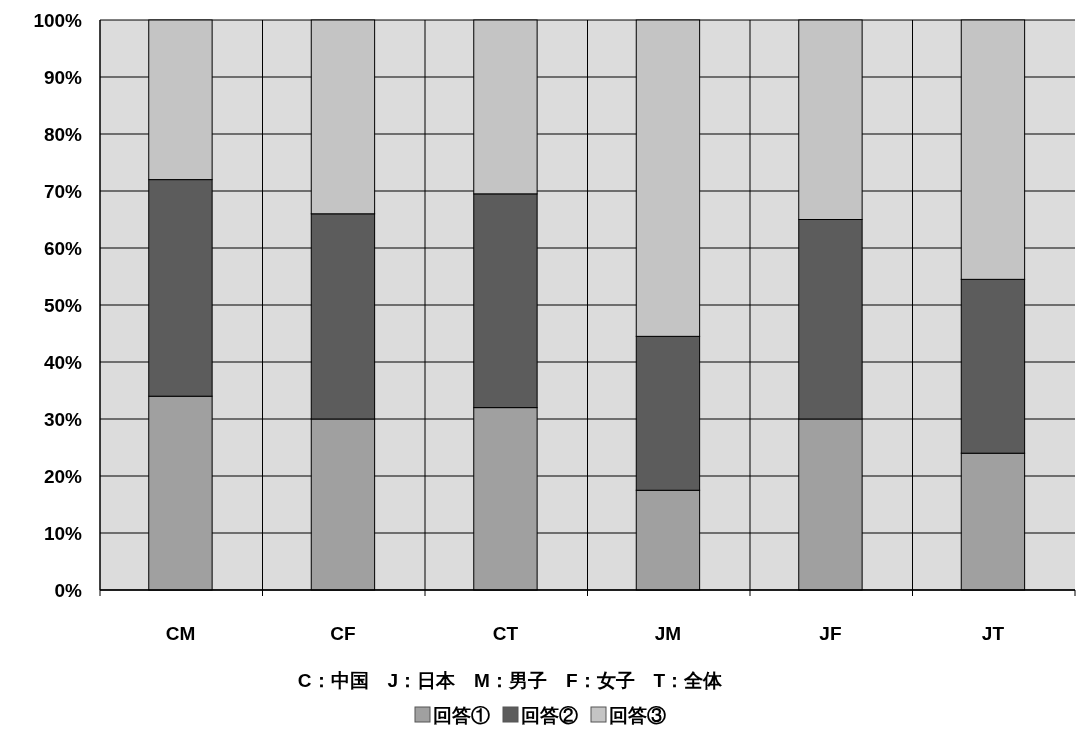 This screenshot has height=735, width=1081. Describe the element at coordinates (63, 77) in the screenshot. I see `y-tick-label: 90%` at that location.